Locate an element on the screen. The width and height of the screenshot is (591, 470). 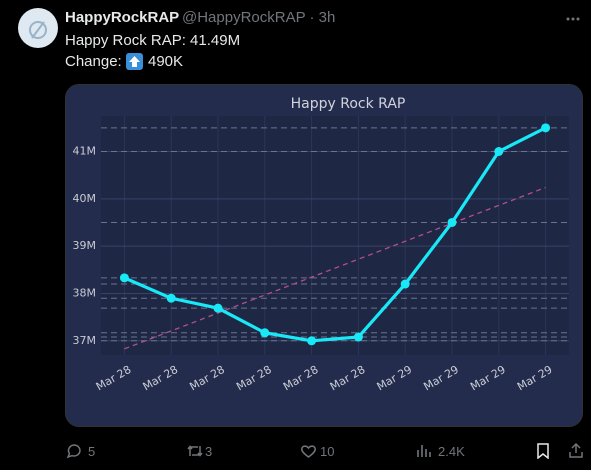
like-count: 10 is located at coordinates (327, 451).